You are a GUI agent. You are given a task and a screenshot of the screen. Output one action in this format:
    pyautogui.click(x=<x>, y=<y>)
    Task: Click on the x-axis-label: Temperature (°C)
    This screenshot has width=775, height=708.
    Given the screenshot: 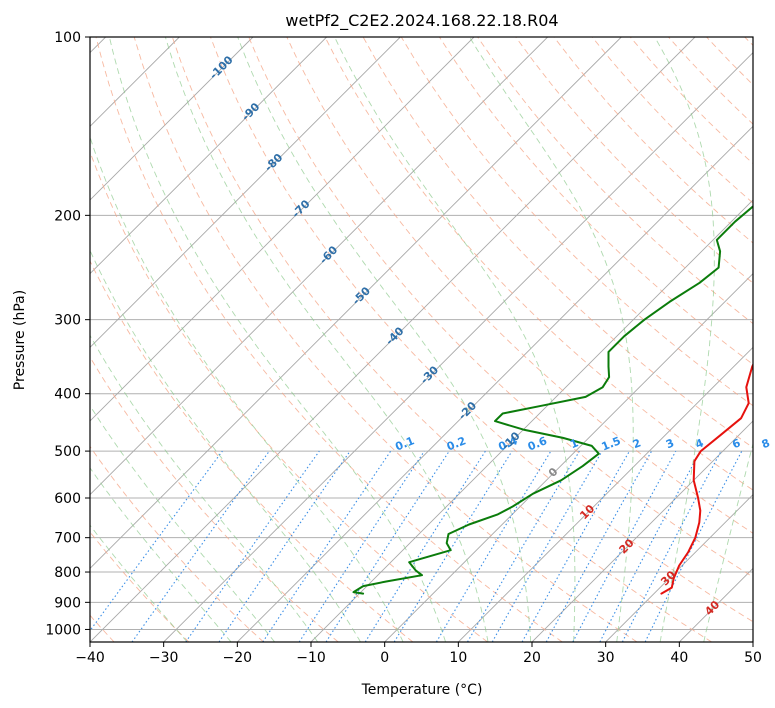 What is the action you would take?
    pyautogui.click(x=422, y=690)
    